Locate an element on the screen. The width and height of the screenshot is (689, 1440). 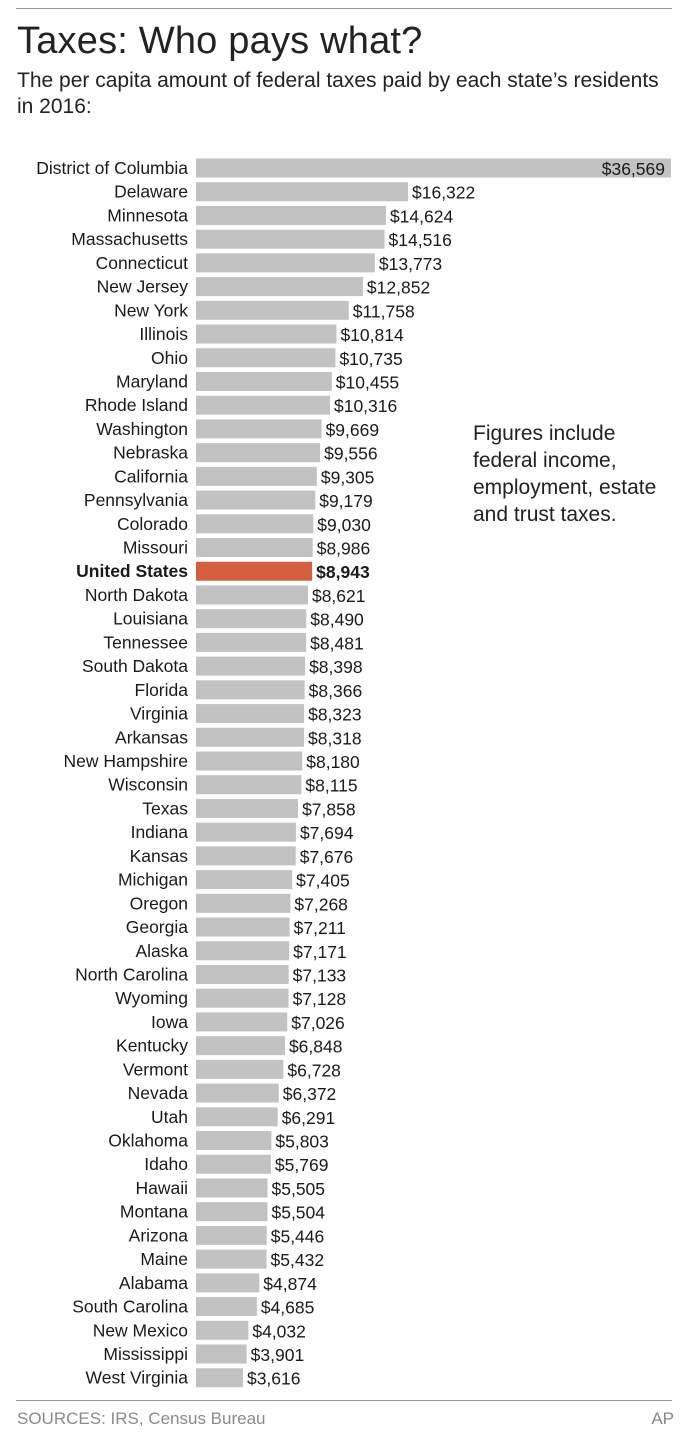
category-label-united-states: United States is located at coordinates (132, 571).